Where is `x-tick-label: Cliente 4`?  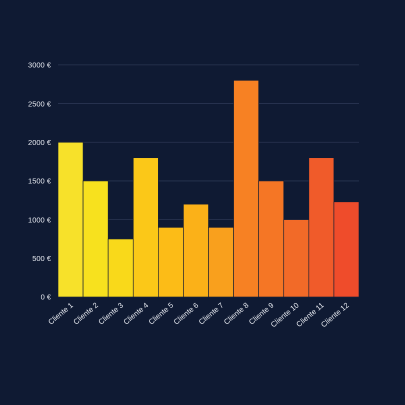
x-tick-label: Cliente 4 is located at coordinates (136, 314).